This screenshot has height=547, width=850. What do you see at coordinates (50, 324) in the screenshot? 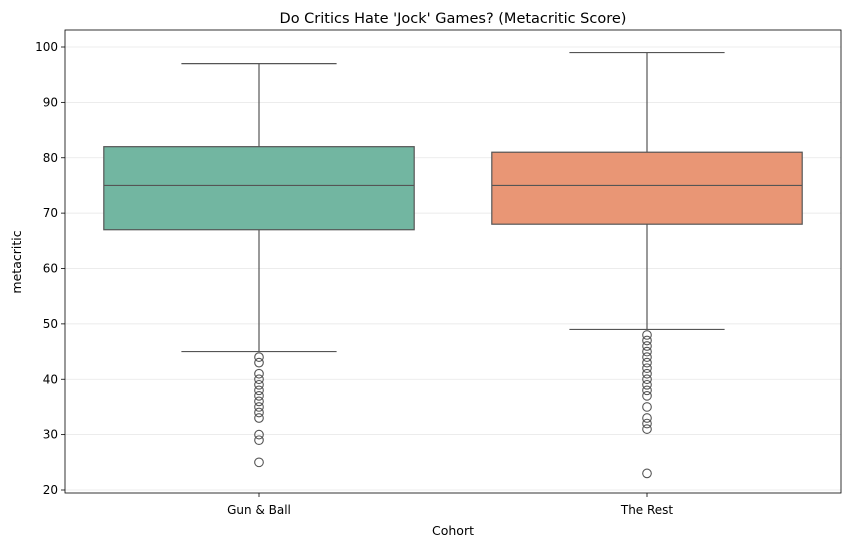
I see `y-tick-label: 50` at bounding box center [50, 324].